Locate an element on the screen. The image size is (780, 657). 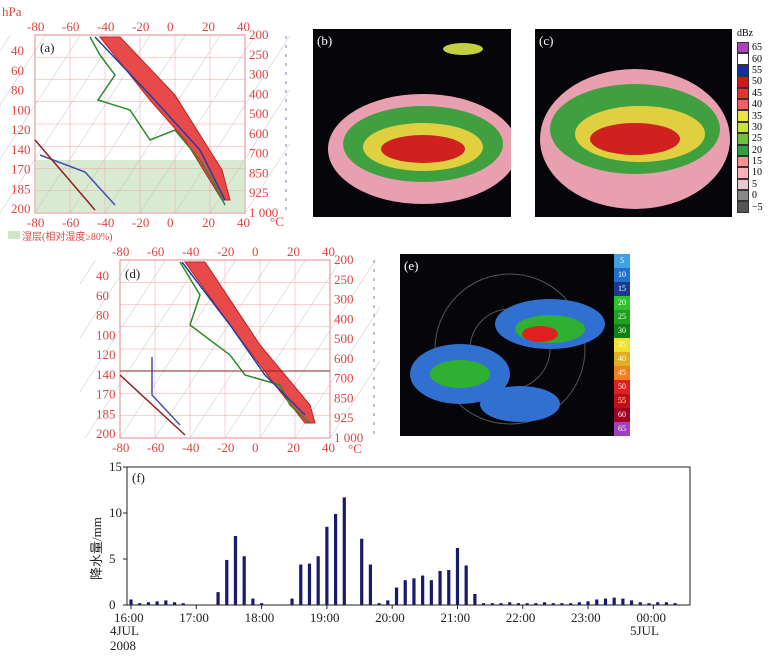
right-tick: 400 is located at coordinates (259, 93).